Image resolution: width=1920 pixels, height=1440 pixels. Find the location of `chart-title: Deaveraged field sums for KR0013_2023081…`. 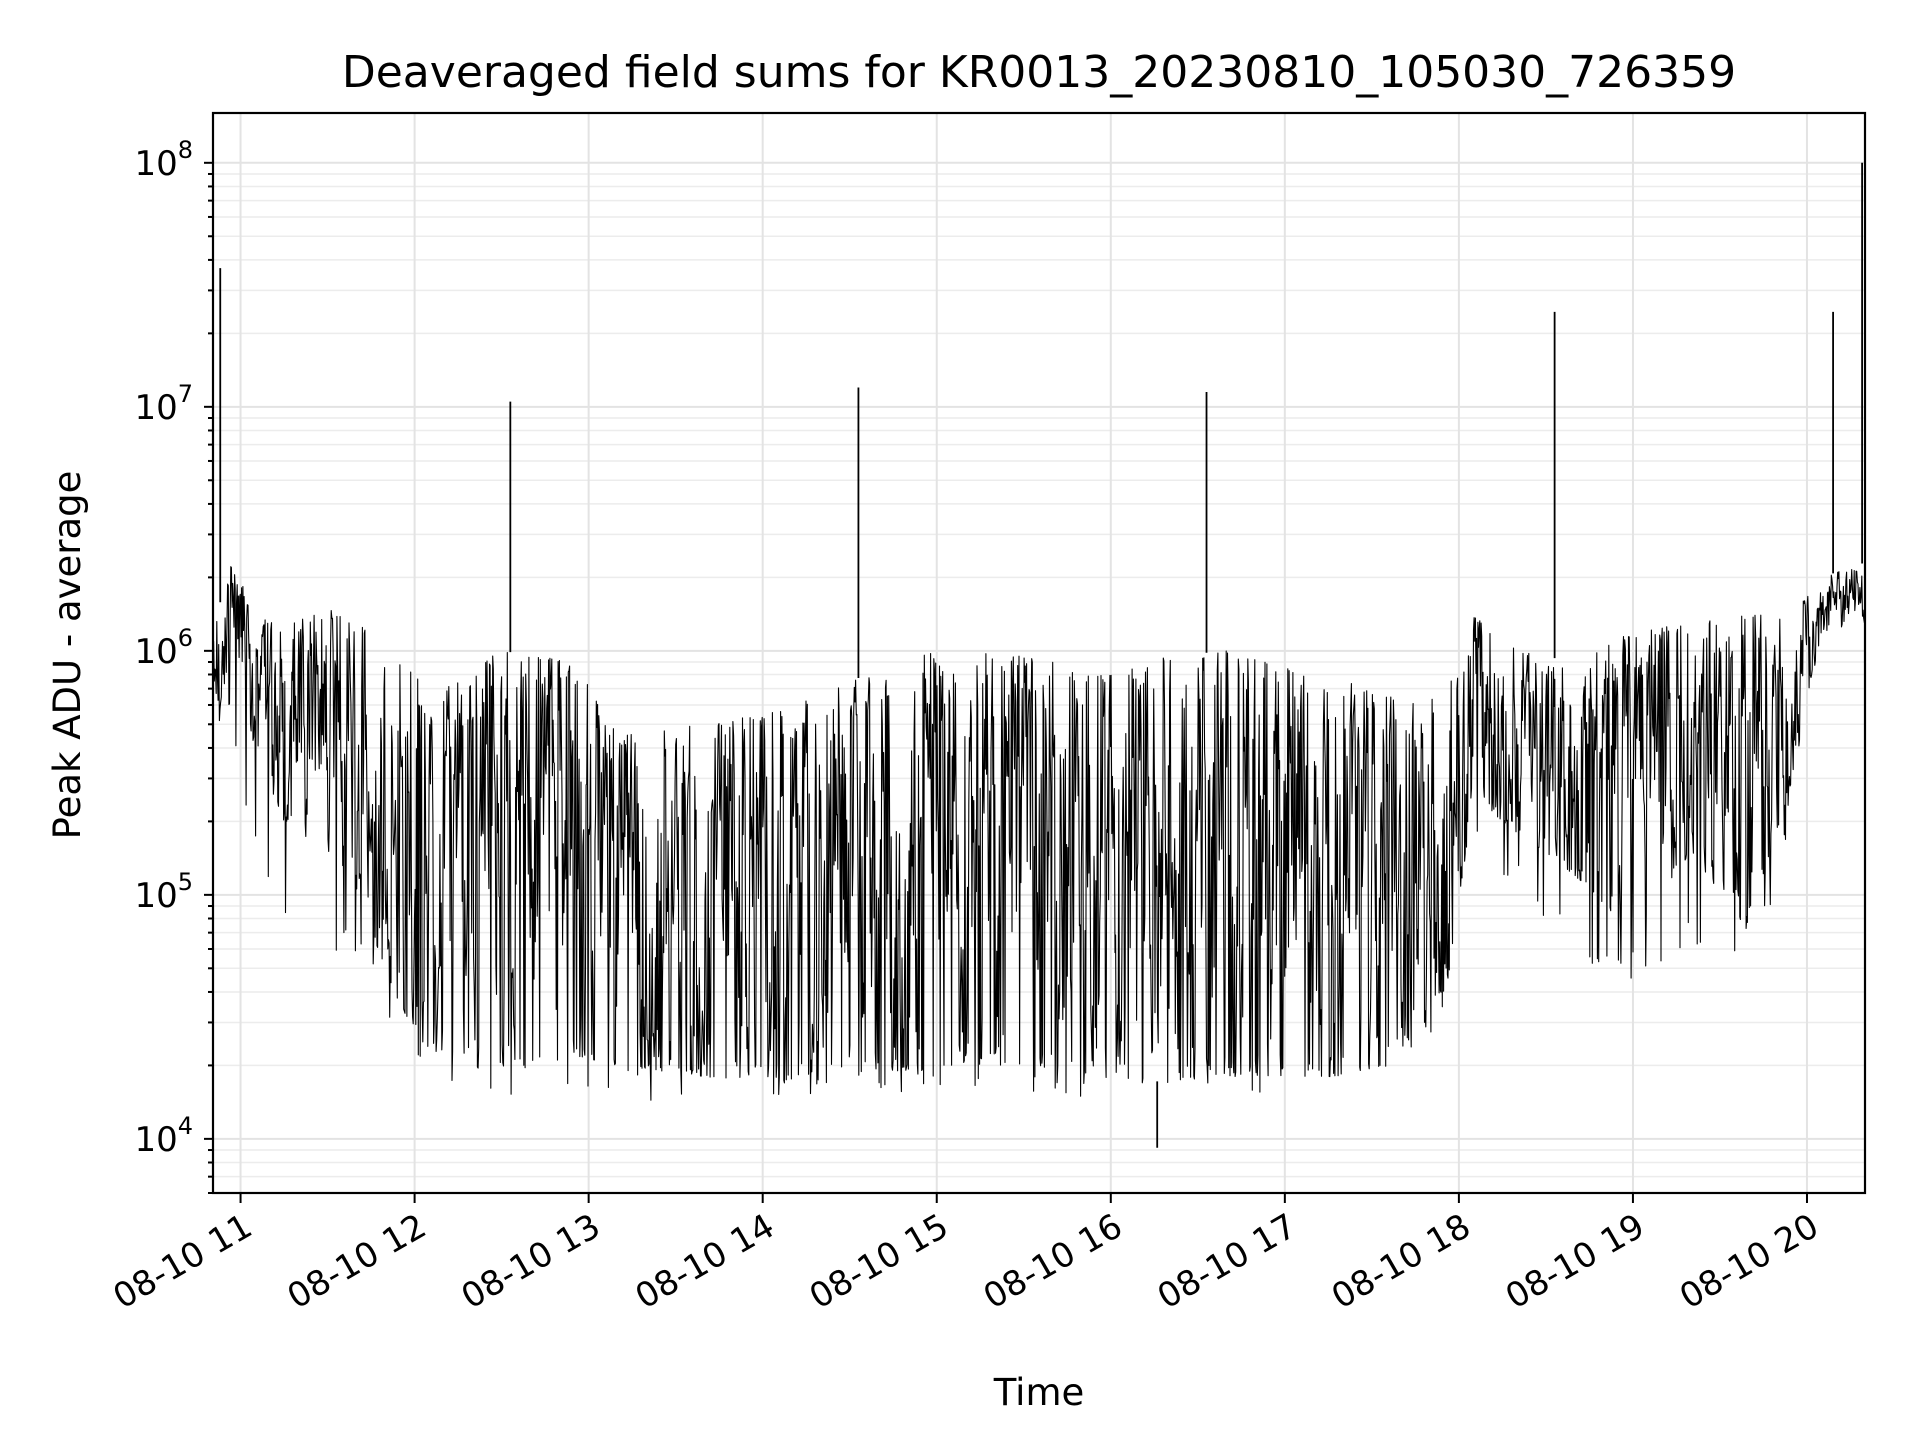

chart-title: Deaveraged field sums for KR0013_2023081… is located at coordinates (1039, 72).